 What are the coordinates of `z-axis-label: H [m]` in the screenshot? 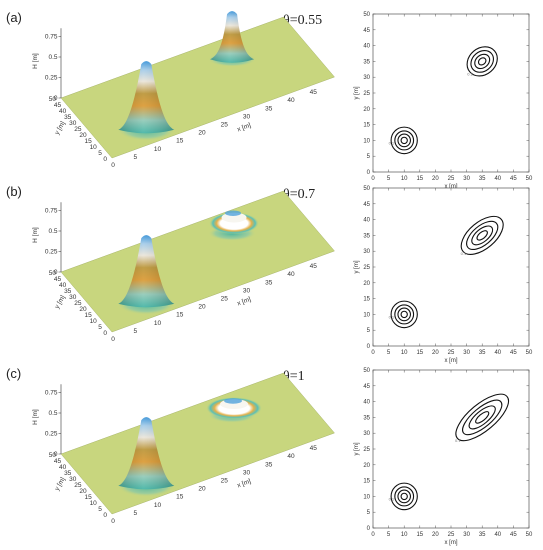 It's located at (35, 61).